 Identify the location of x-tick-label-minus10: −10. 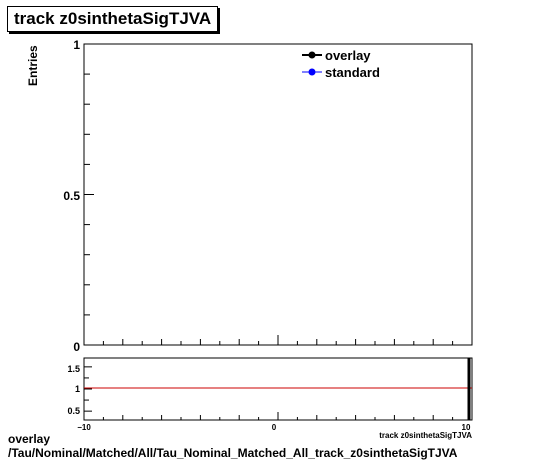
(84, 427).